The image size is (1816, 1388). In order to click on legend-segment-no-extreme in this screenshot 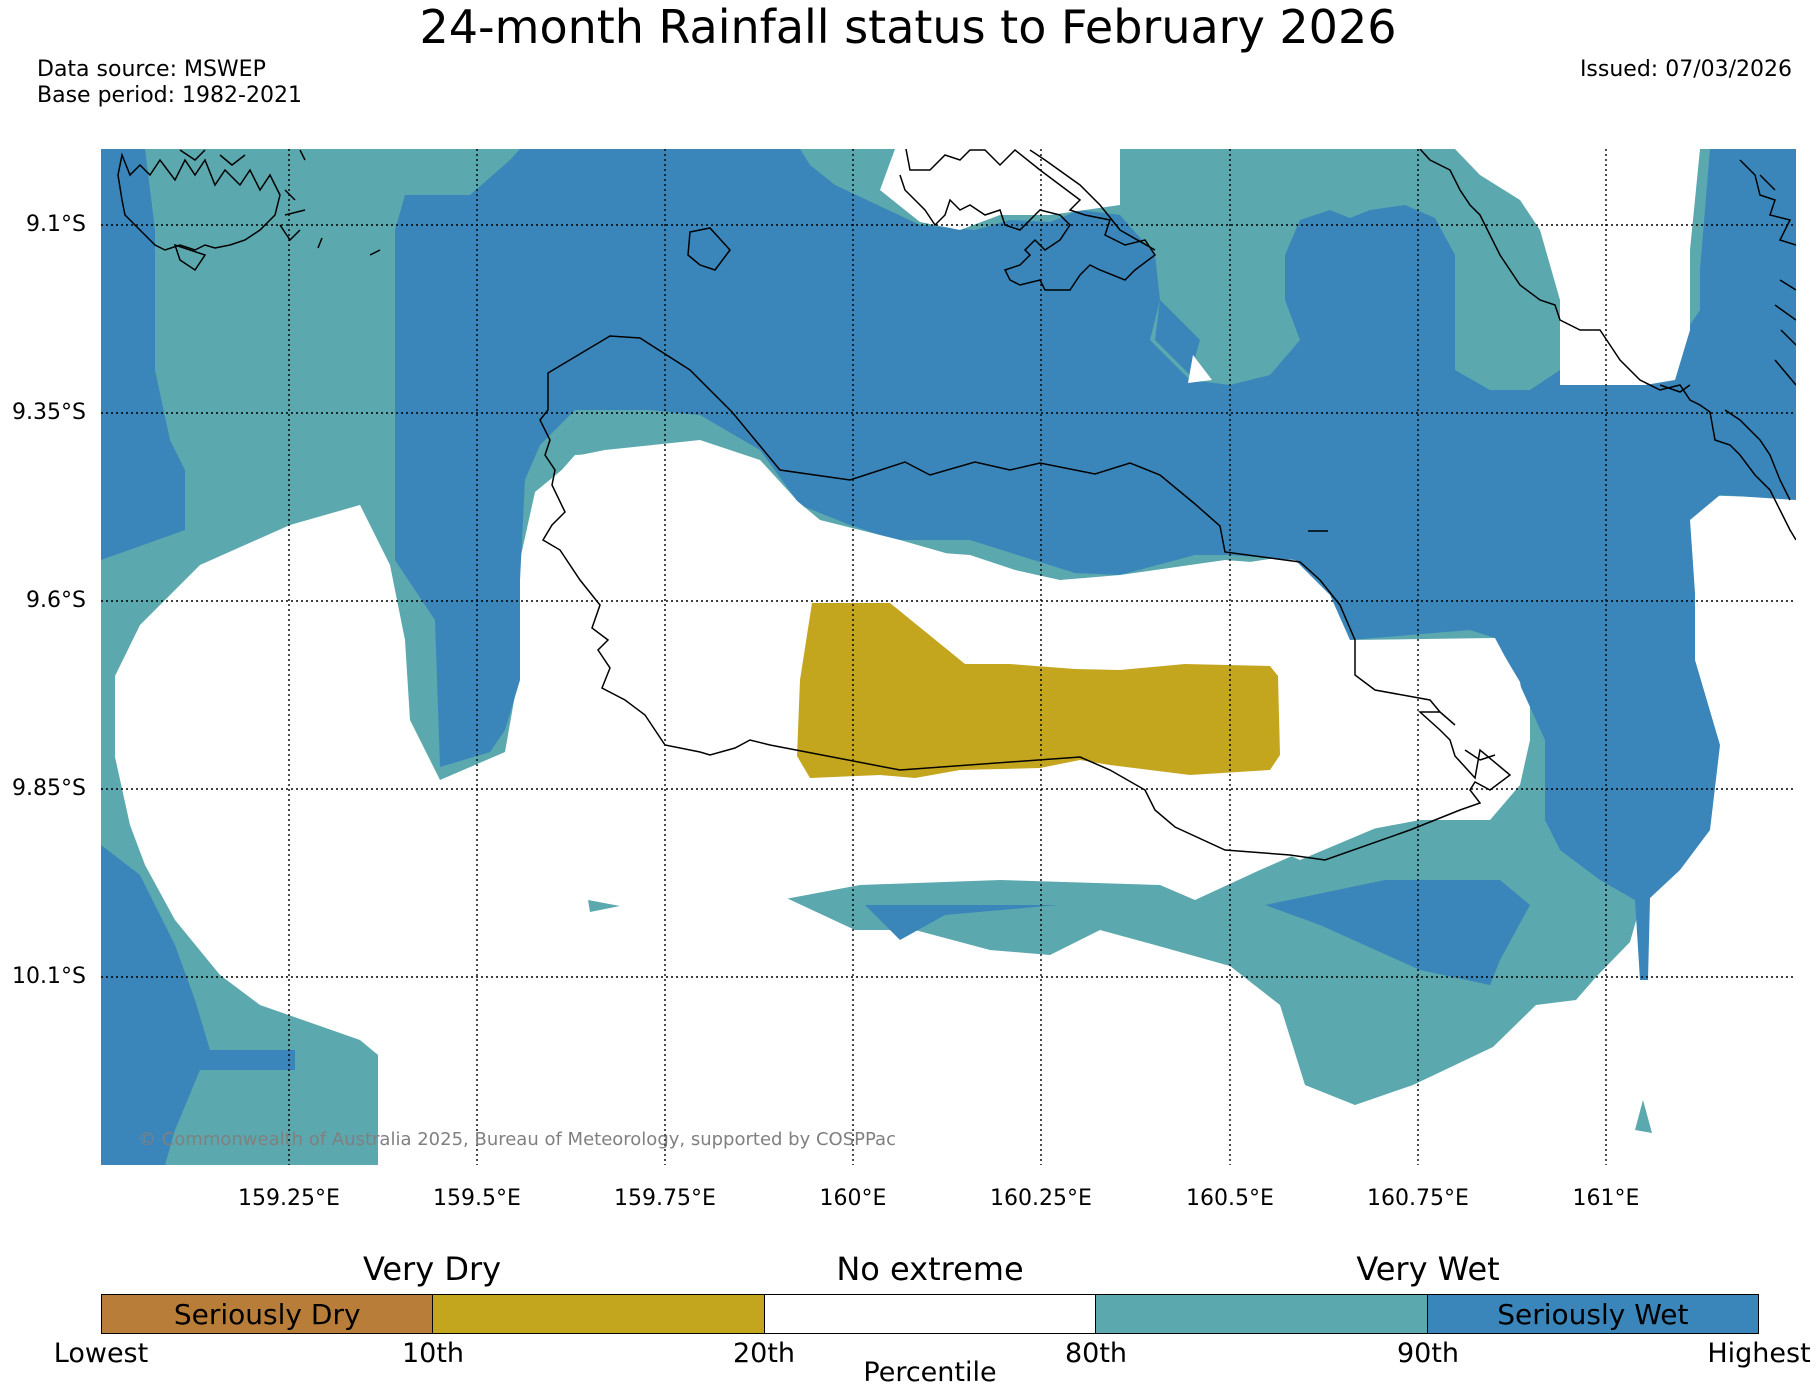, I will do `click(930, 1314)`.